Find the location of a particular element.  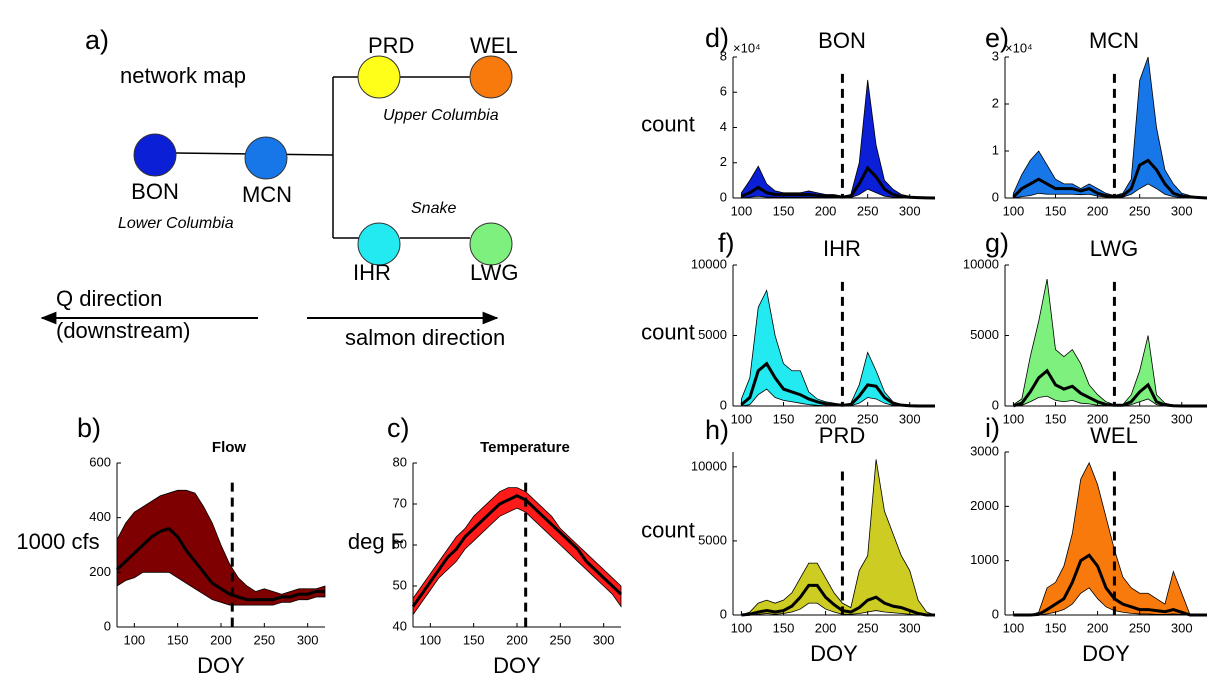

y-tick-label: 6 is located at coordinates (723, 91).